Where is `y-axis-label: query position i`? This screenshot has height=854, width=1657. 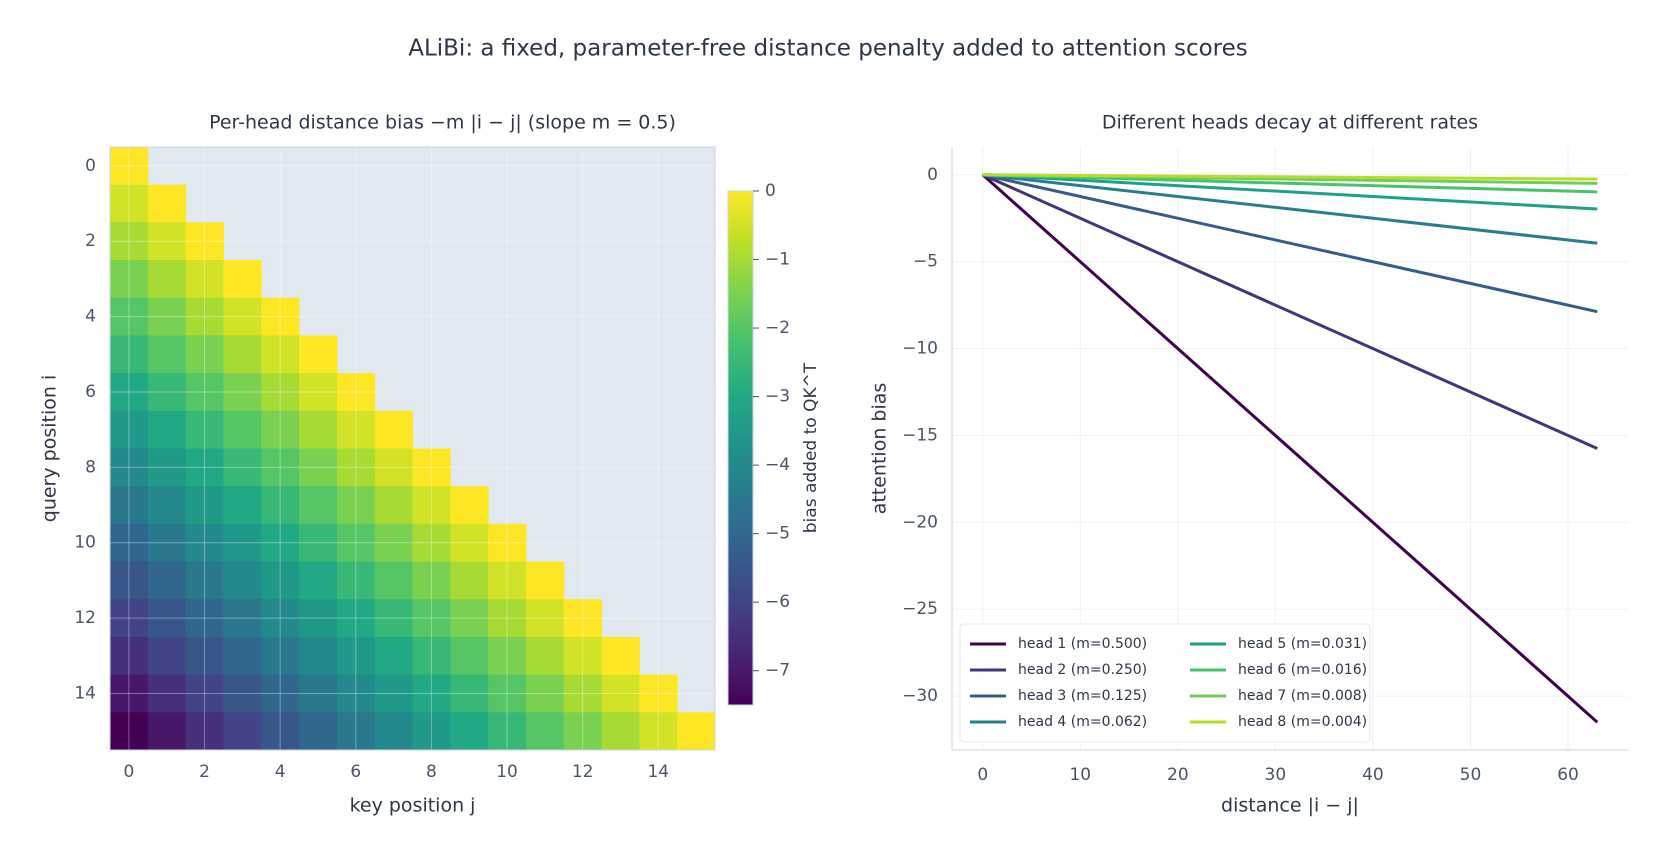
y-axis-label: query position i is located at coordinates (50, 448).